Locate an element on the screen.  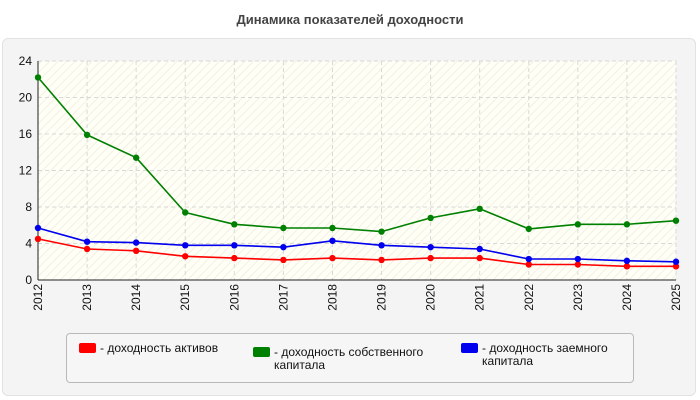
x-tick-label: 2023 is located at coordinates (578, 297).